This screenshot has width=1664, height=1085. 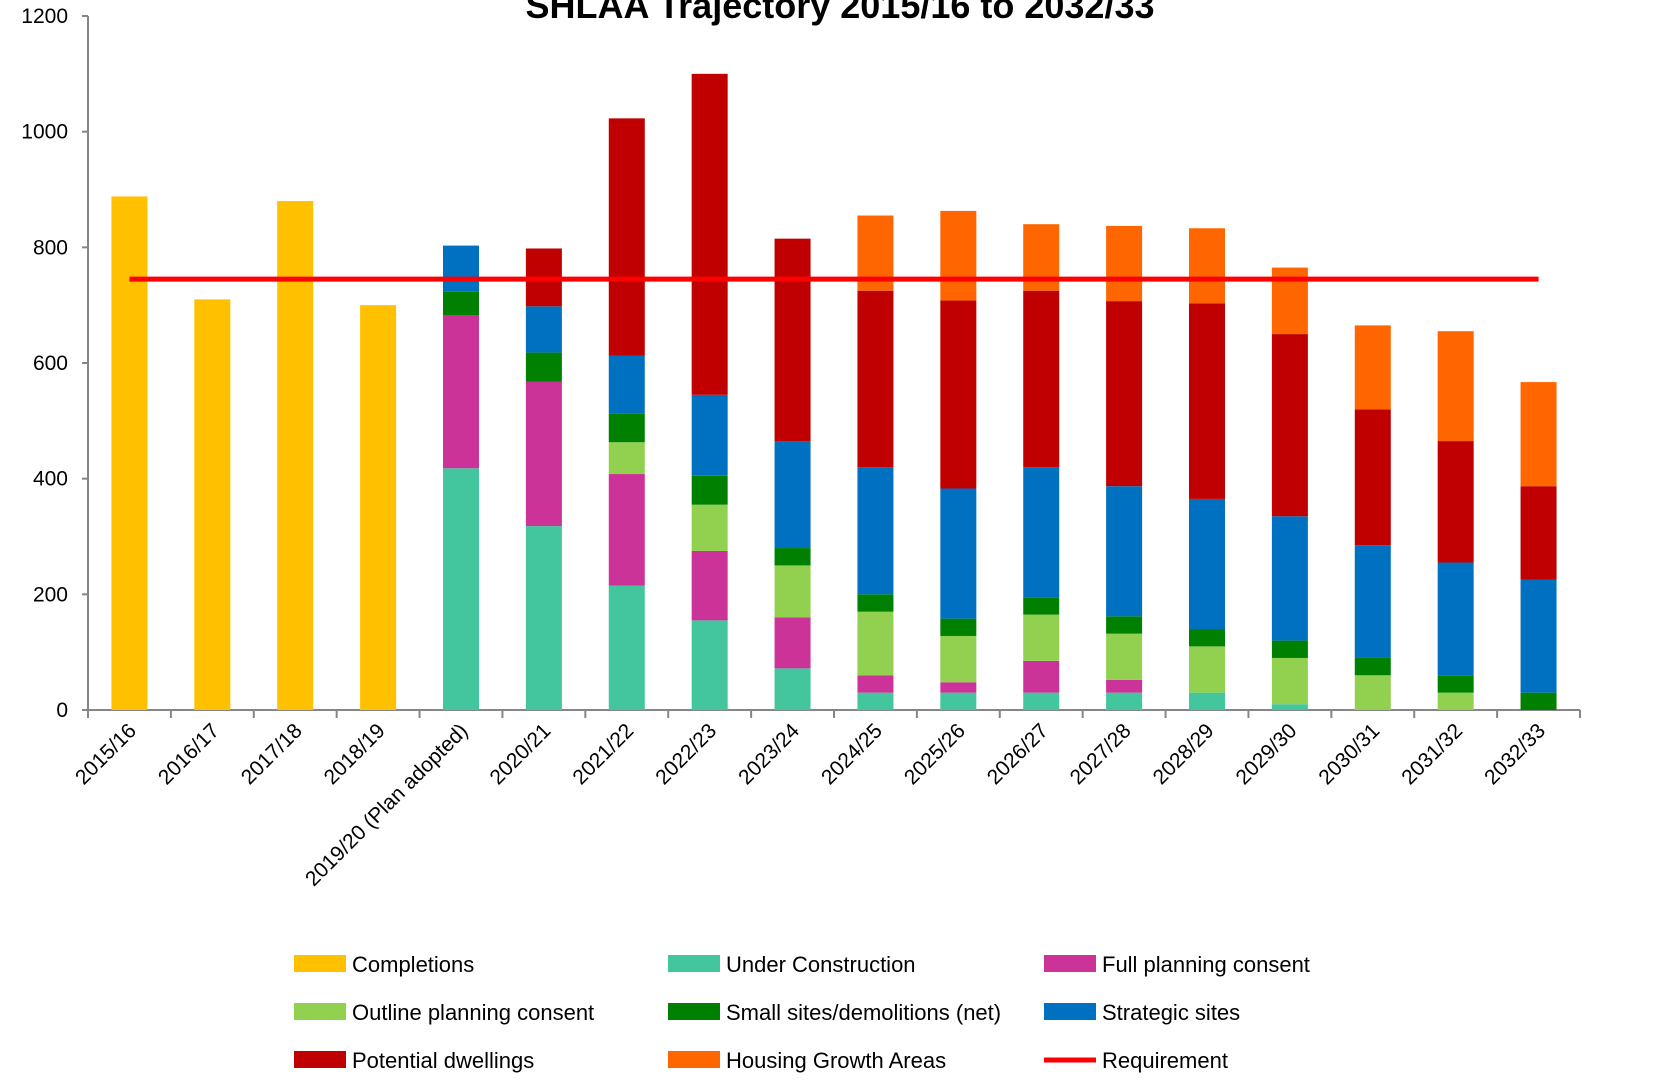 I want to click on legend-label: Completions, so click(x=413, y=964).